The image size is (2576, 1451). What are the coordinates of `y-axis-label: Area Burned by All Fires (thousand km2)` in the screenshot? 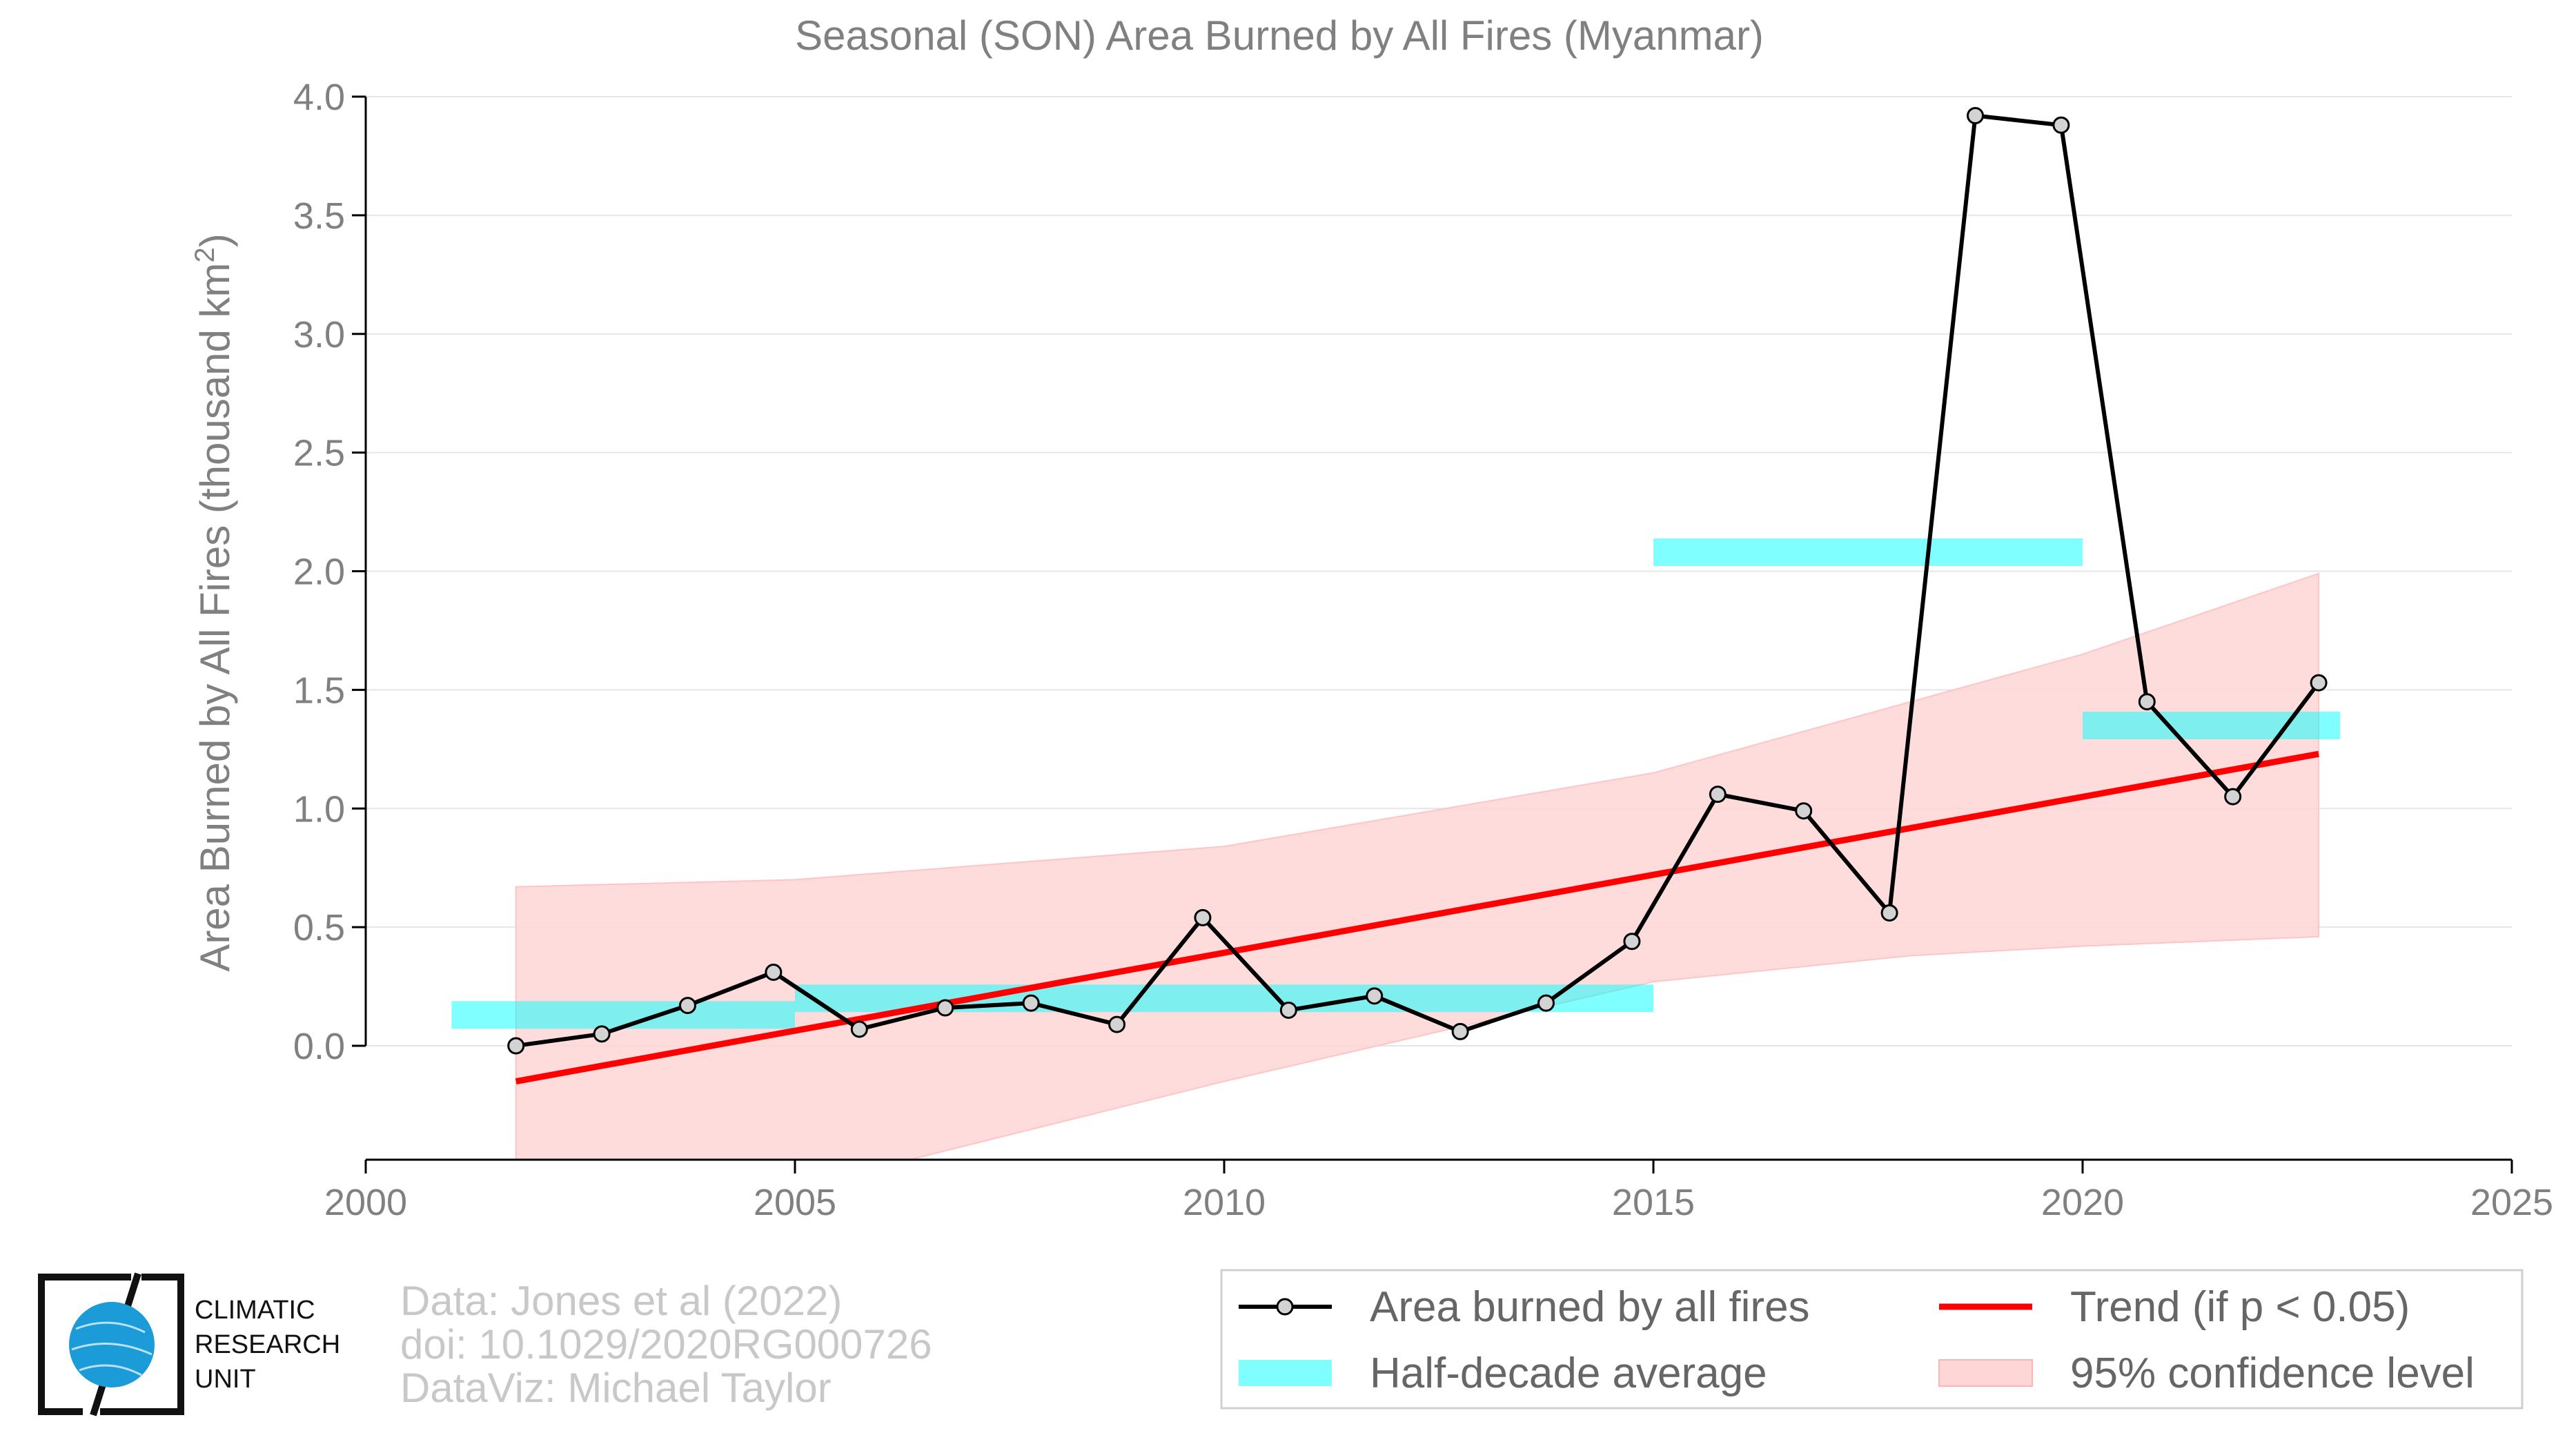 It's located at (214, 602).